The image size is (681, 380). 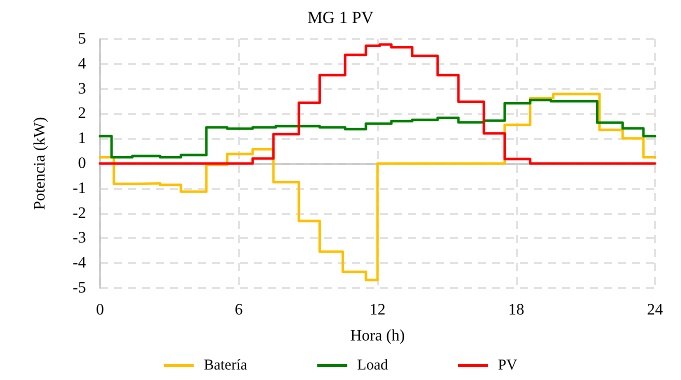 What do you see at coordinates (516, 310) in the screenshot?
I see `x-tick-label: 18` at bounding box center [516, 310].